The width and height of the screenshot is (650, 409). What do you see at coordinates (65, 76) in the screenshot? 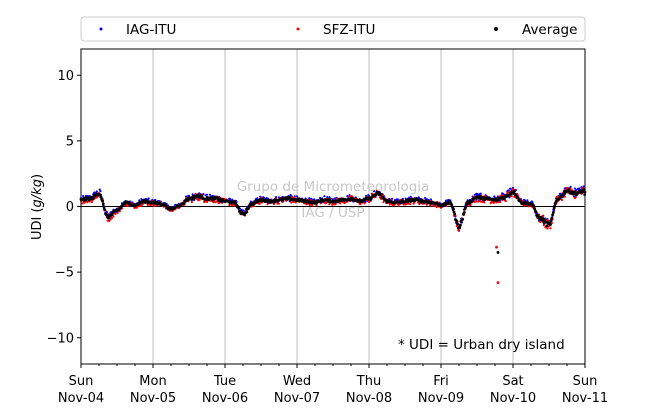
I see `y-tick-label: 10` at bounding box center [65, 76].